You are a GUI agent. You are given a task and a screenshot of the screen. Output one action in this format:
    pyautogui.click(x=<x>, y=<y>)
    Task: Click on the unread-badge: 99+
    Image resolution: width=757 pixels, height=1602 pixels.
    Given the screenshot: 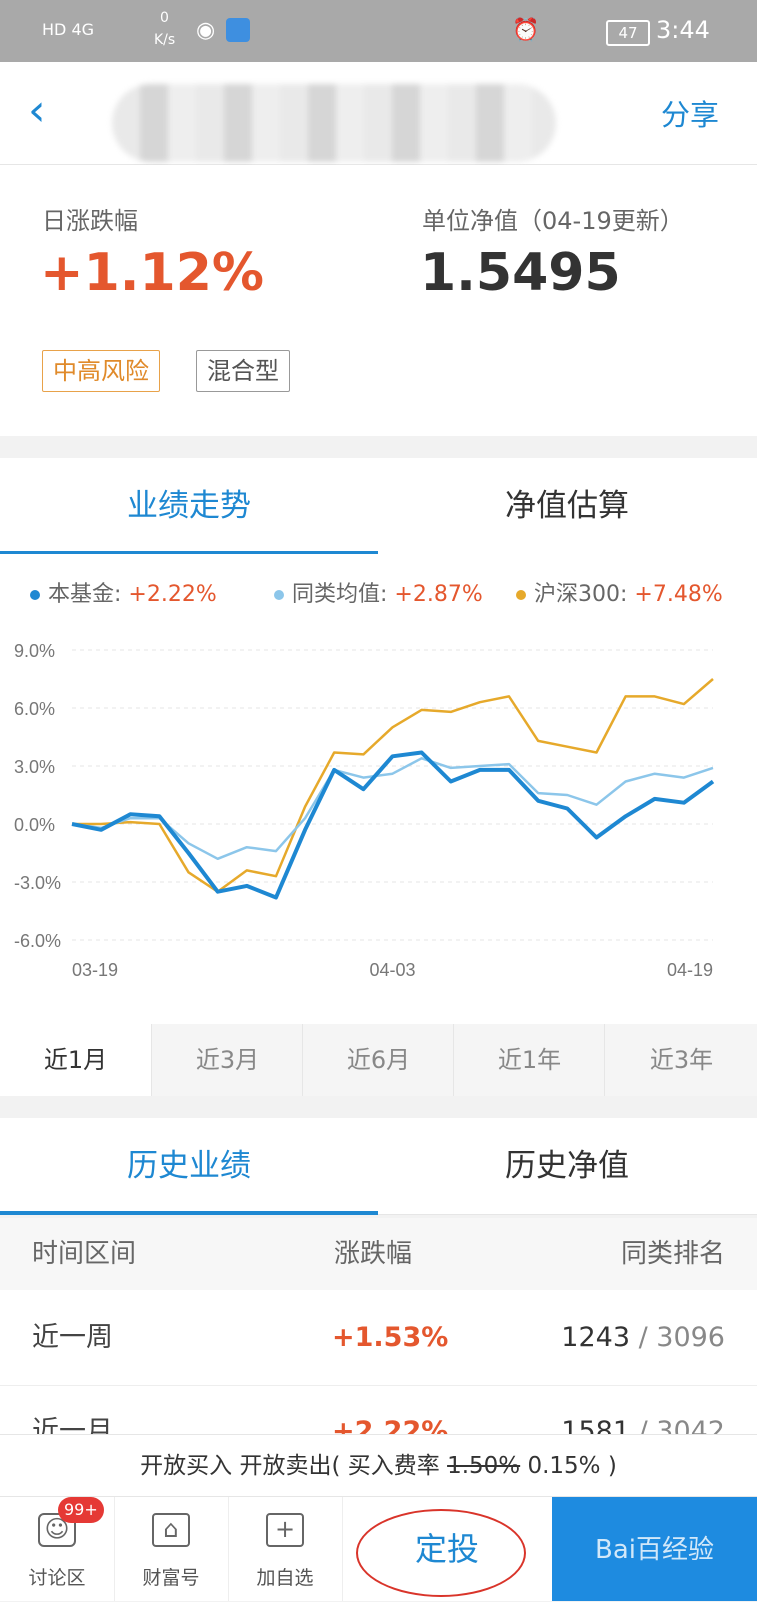 What is the action you would take?
    pyautogui.click(x=81, y=1510)
    